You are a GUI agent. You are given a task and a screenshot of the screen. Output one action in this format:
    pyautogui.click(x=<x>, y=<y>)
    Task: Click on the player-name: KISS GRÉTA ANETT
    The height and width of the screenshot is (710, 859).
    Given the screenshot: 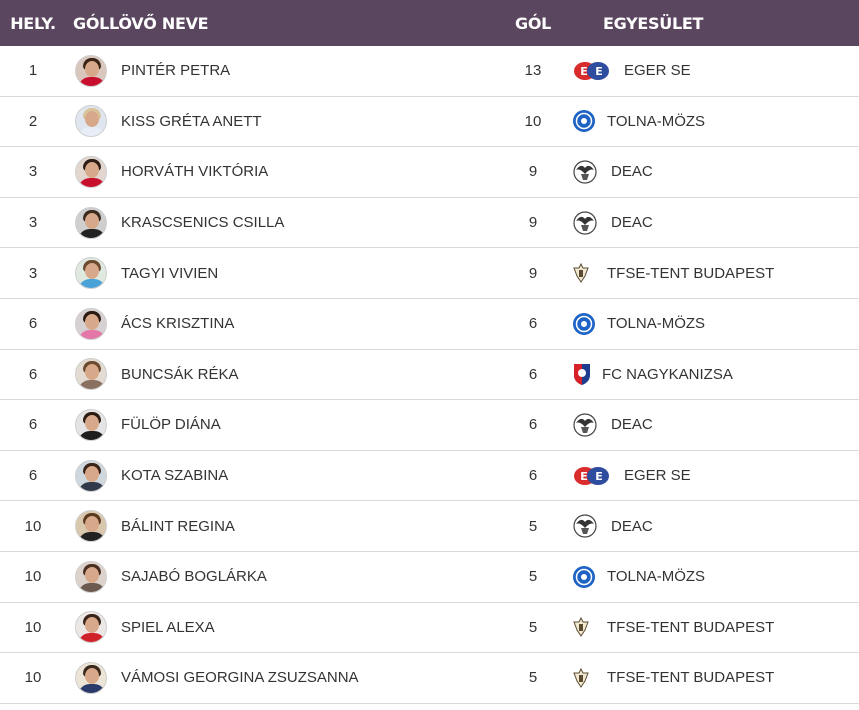 What is the action you would take?
    pyautogui.click(x=191, y=121)
    